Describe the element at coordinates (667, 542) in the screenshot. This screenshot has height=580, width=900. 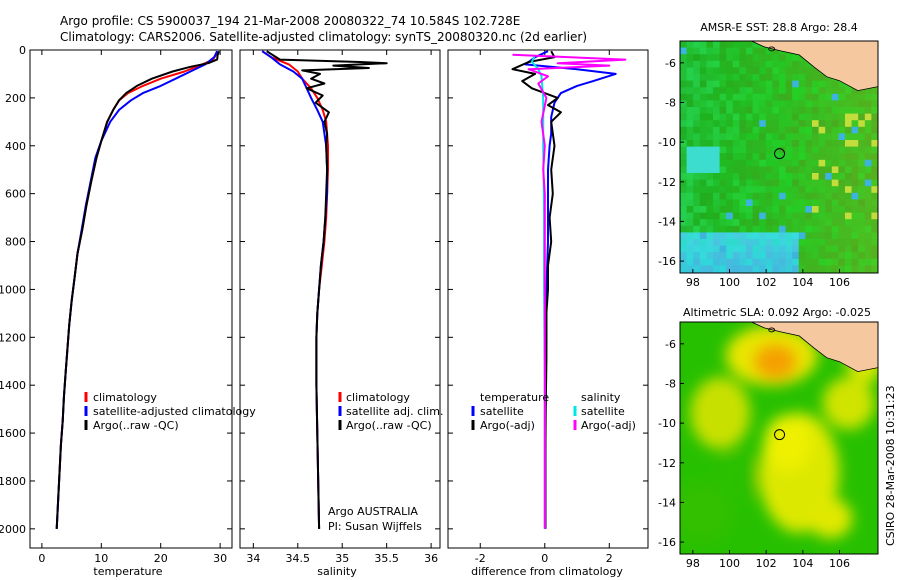
I see `map-y-tick-label: -16` at that location.